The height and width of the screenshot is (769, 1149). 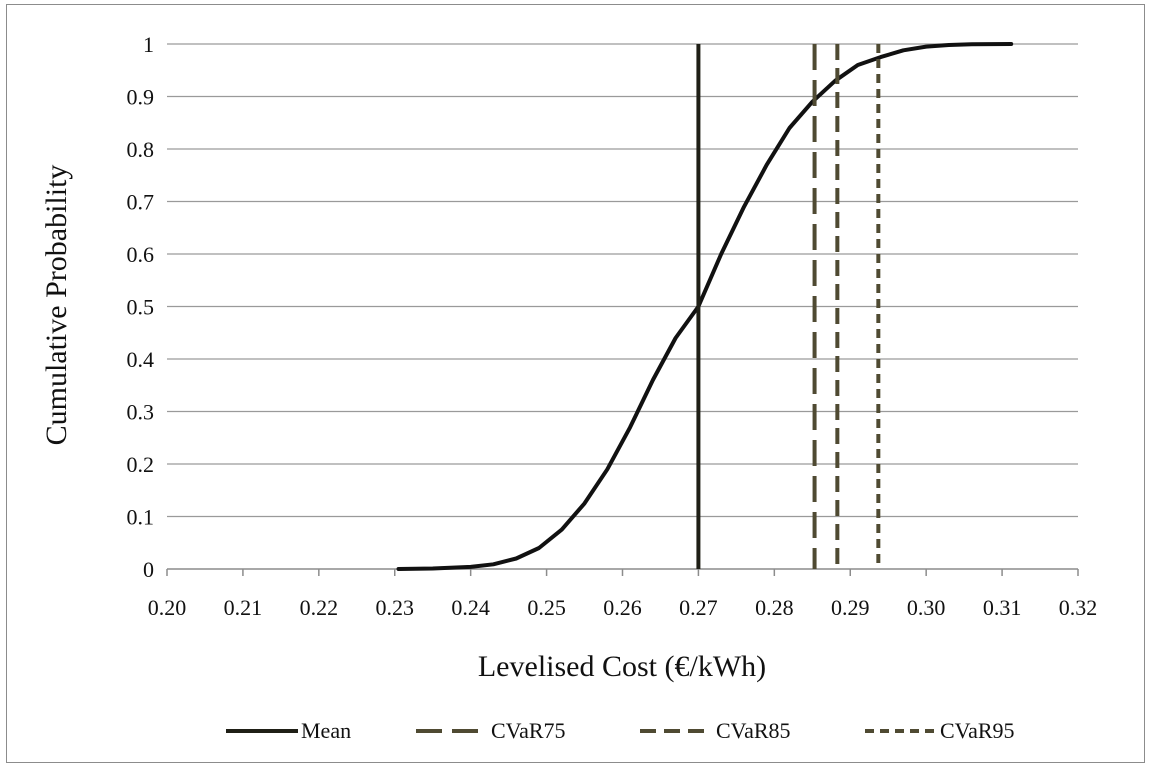 I want to click on legend-item-cvar85: CVaR85, so click(x=715, y=730).